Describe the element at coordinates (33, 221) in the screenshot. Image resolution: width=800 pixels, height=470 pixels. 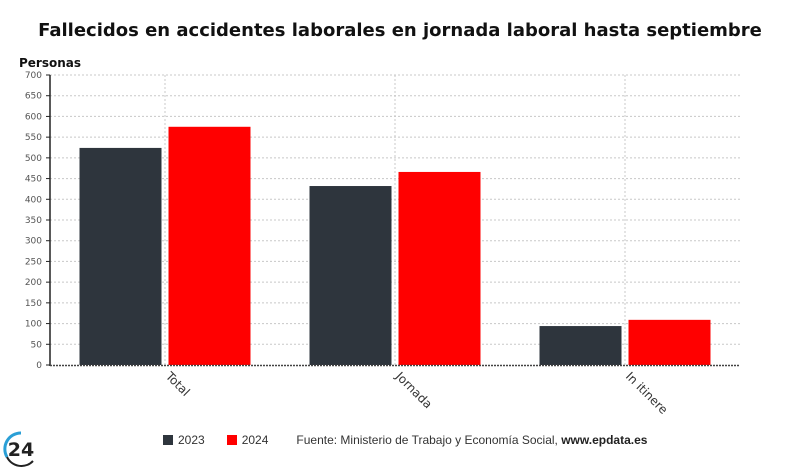
I see `y-tick-label: 350` at that location.